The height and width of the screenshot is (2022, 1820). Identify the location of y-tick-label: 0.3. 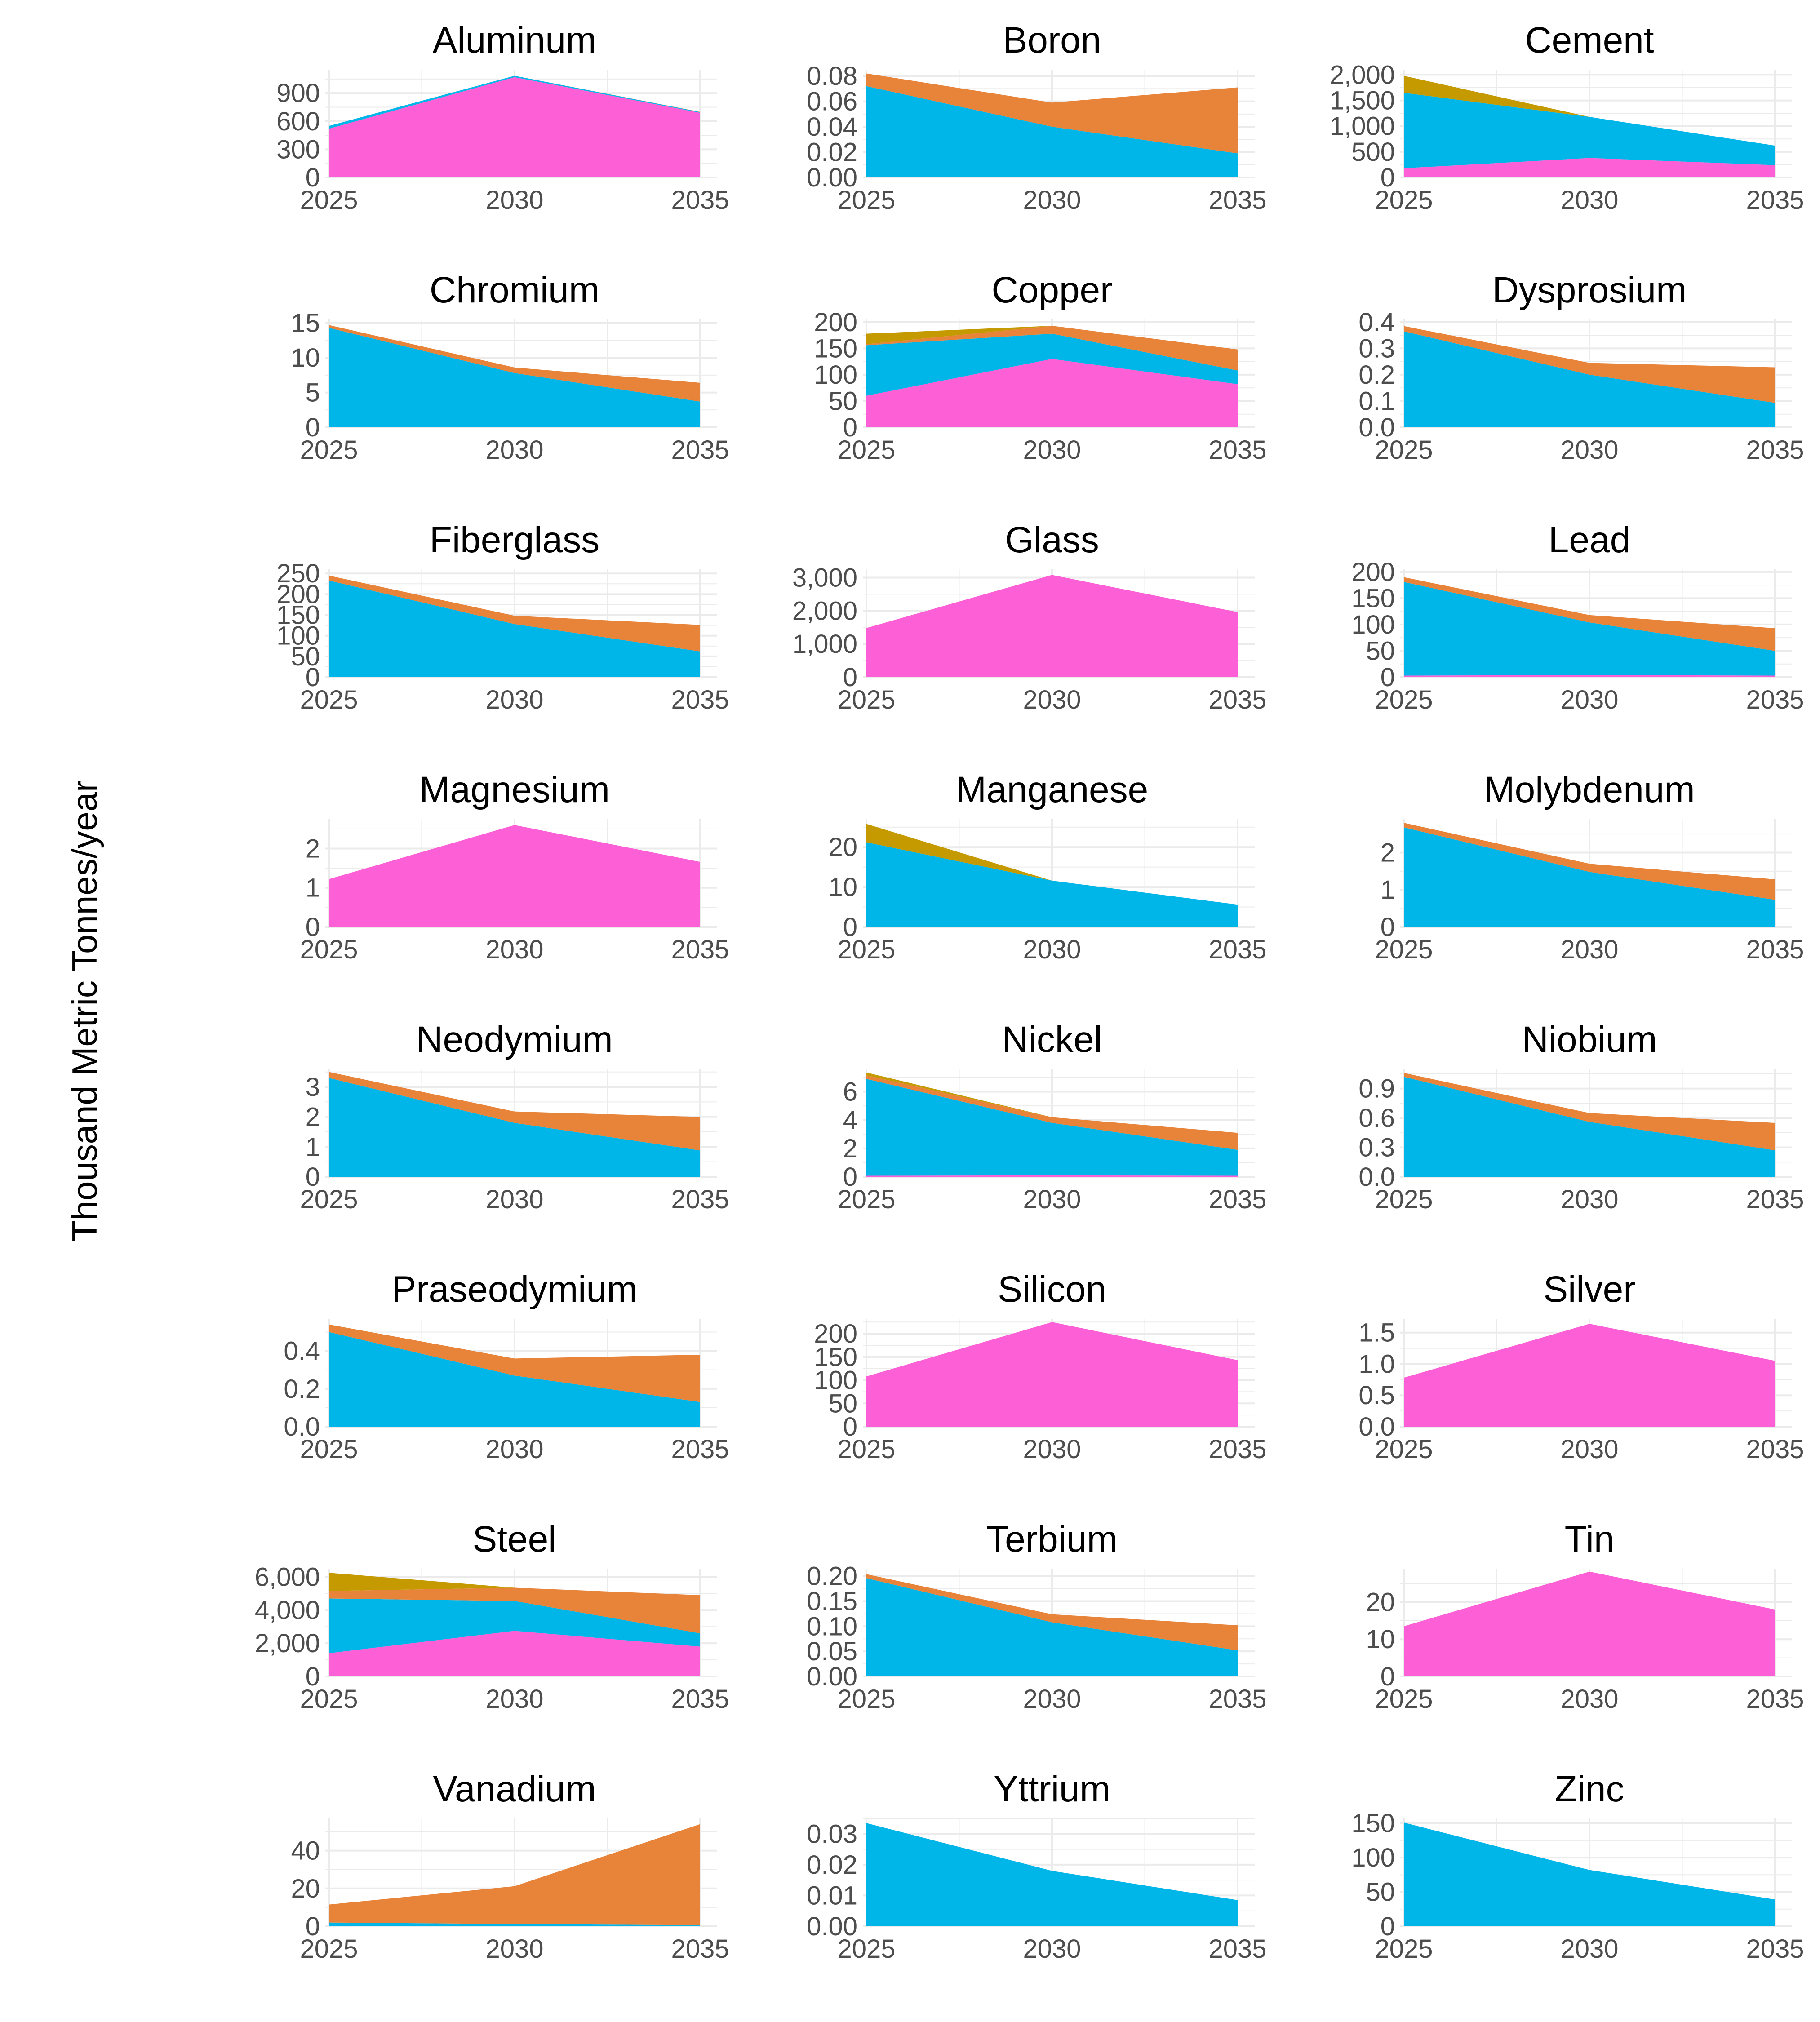
(1376, 348).